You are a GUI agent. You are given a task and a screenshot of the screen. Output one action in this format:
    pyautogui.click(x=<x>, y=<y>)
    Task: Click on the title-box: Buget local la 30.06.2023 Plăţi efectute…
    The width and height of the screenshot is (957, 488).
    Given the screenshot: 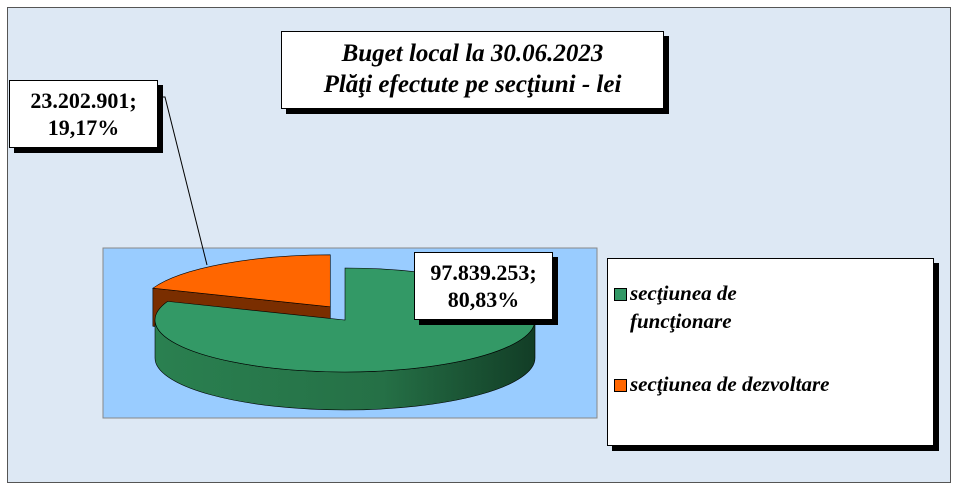 What is the action you would take?
    pyautogui.click(x=472, y=70)
    